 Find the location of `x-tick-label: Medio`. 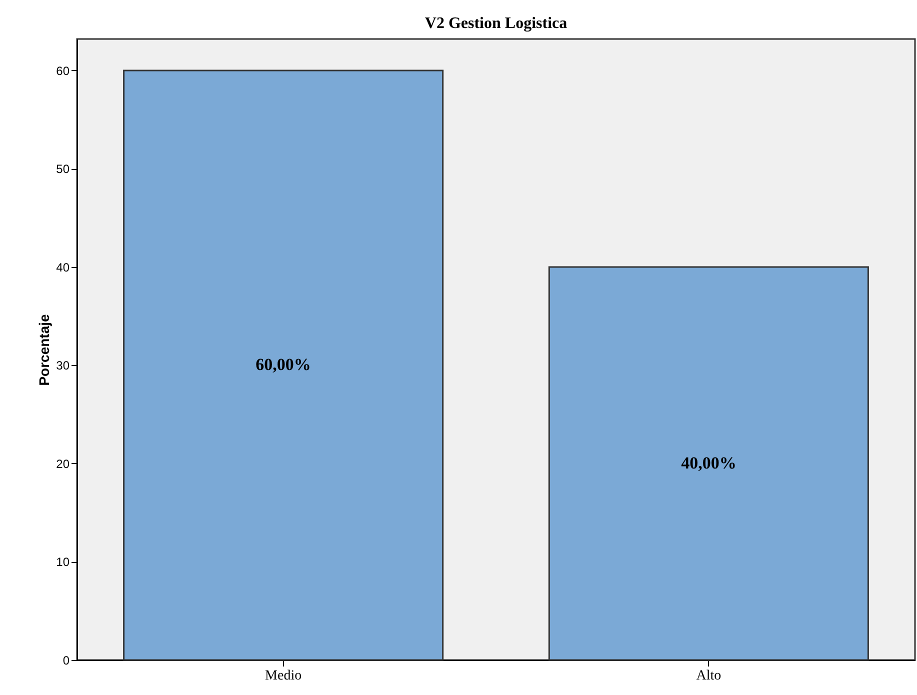

x-tick-label: Medio is located at coordinates (283, 676).